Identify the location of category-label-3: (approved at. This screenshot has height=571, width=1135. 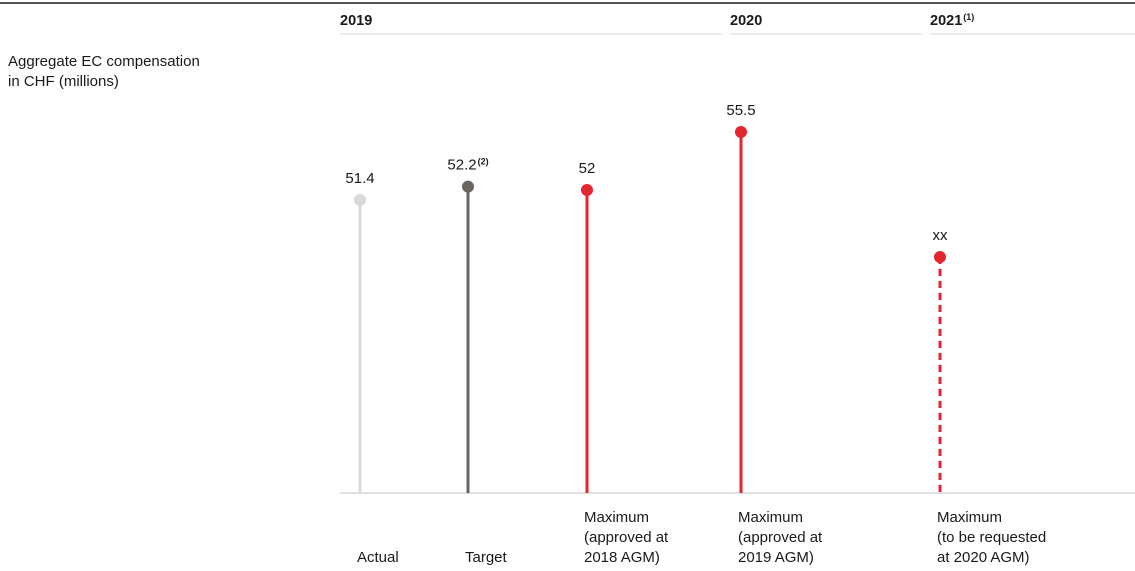
(626, 537).